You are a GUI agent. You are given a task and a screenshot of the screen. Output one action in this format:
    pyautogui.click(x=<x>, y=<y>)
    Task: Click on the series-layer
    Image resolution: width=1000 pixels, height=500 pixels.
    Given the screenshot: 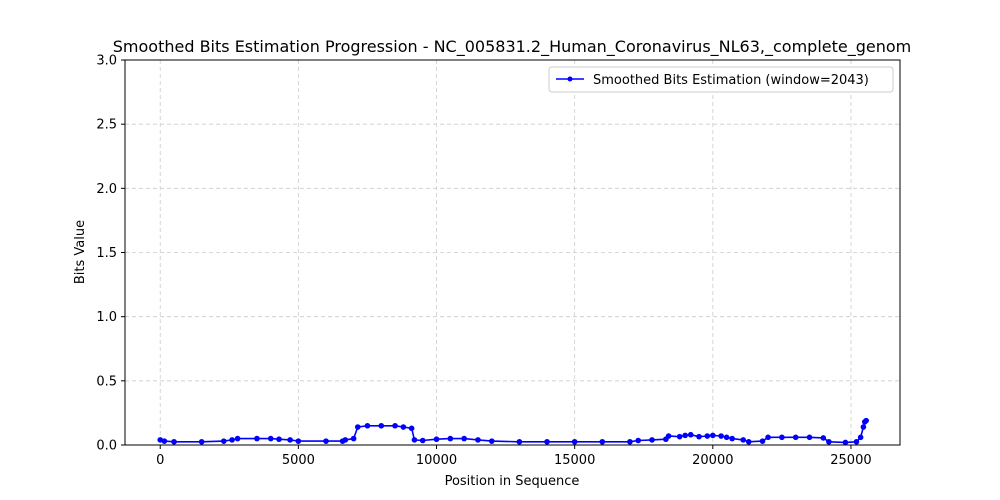 What is the action you would take?
    pyautogui.click(x=513, y=431)
    